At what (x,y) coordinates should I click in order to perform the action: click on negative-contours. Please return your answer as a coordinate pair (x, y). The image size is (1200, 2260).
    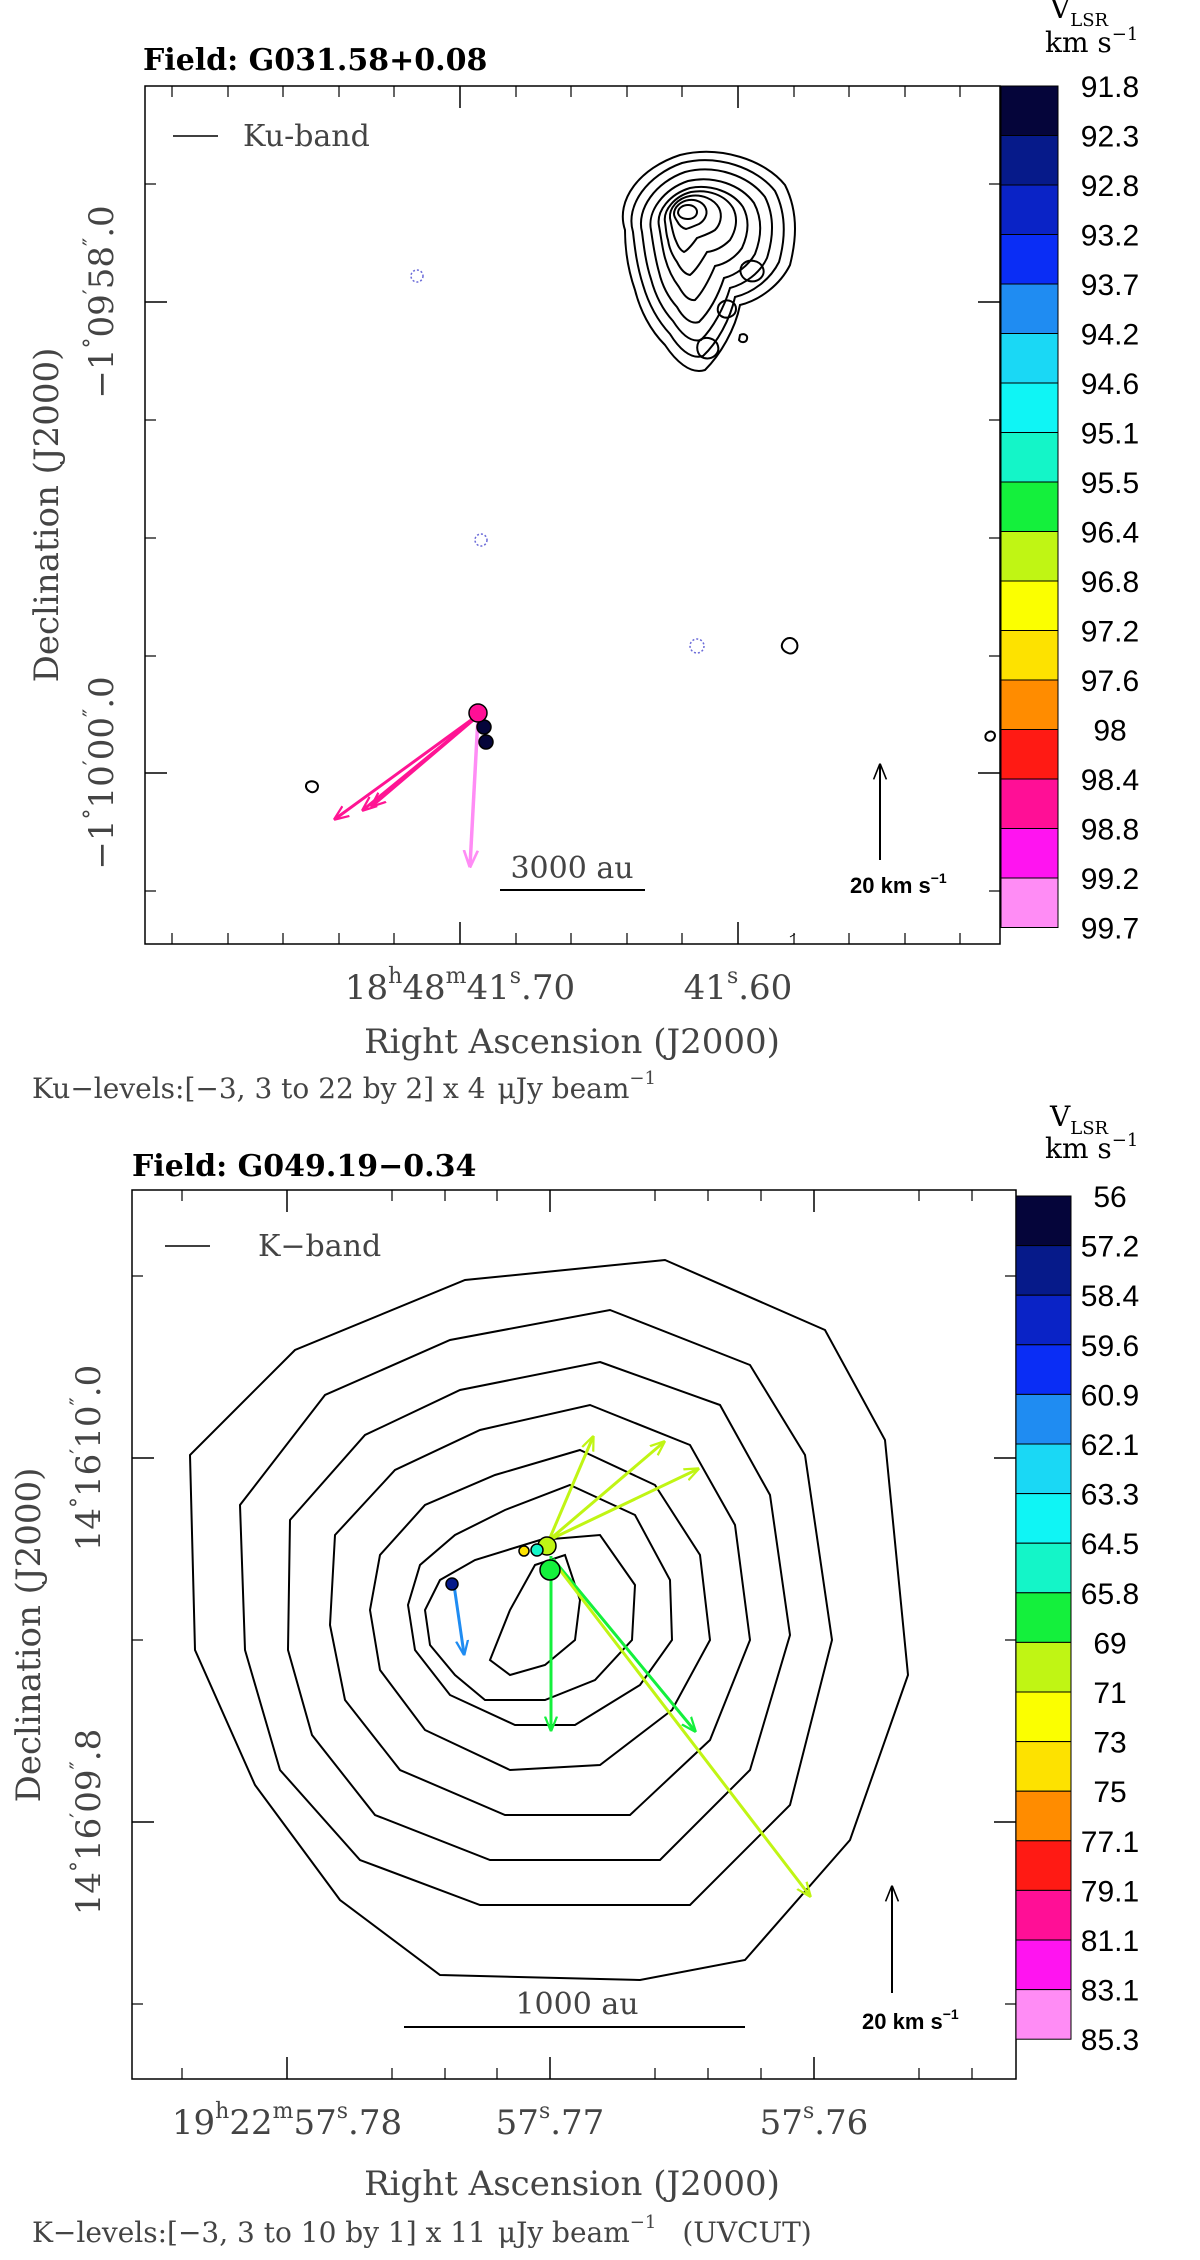
    Looking at the image, I should click on (557, 461).